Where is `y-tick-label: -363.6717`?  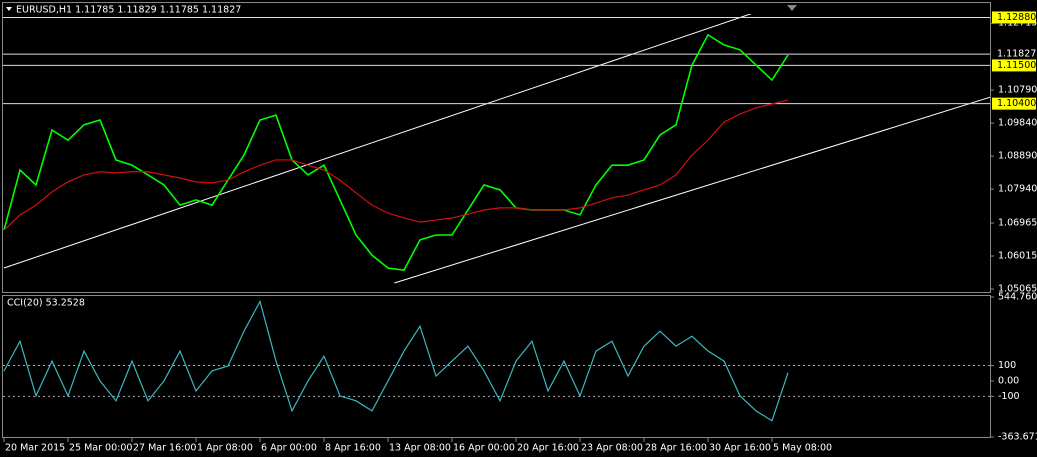
y-tick-label: -363.6717 is located at coordinates (1017, 437).